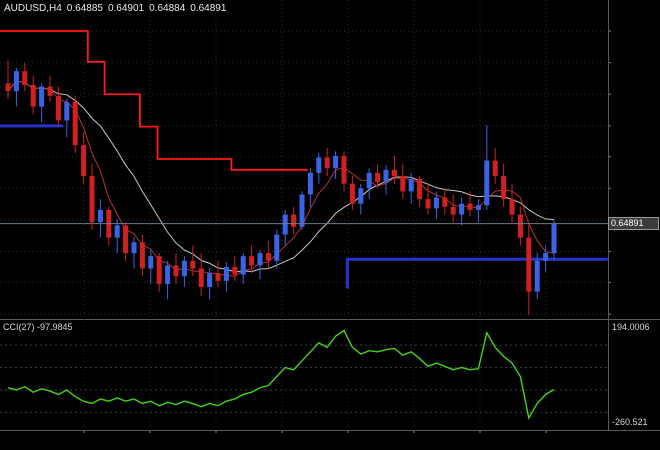  What do you see at coordinates (330, 430) in the screenshot?
I see `time-axis-separator` at bounding box center [330, 430].